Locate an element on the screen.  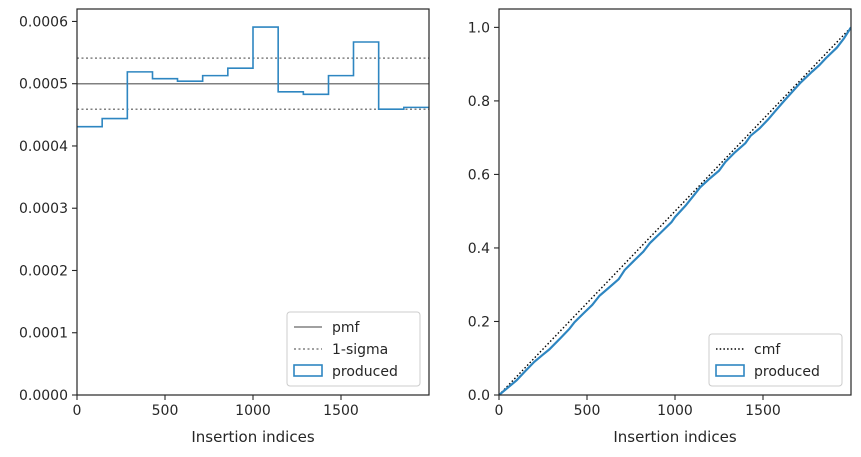
y-tick-label: 0.6 is located at coordinates (479, 175).